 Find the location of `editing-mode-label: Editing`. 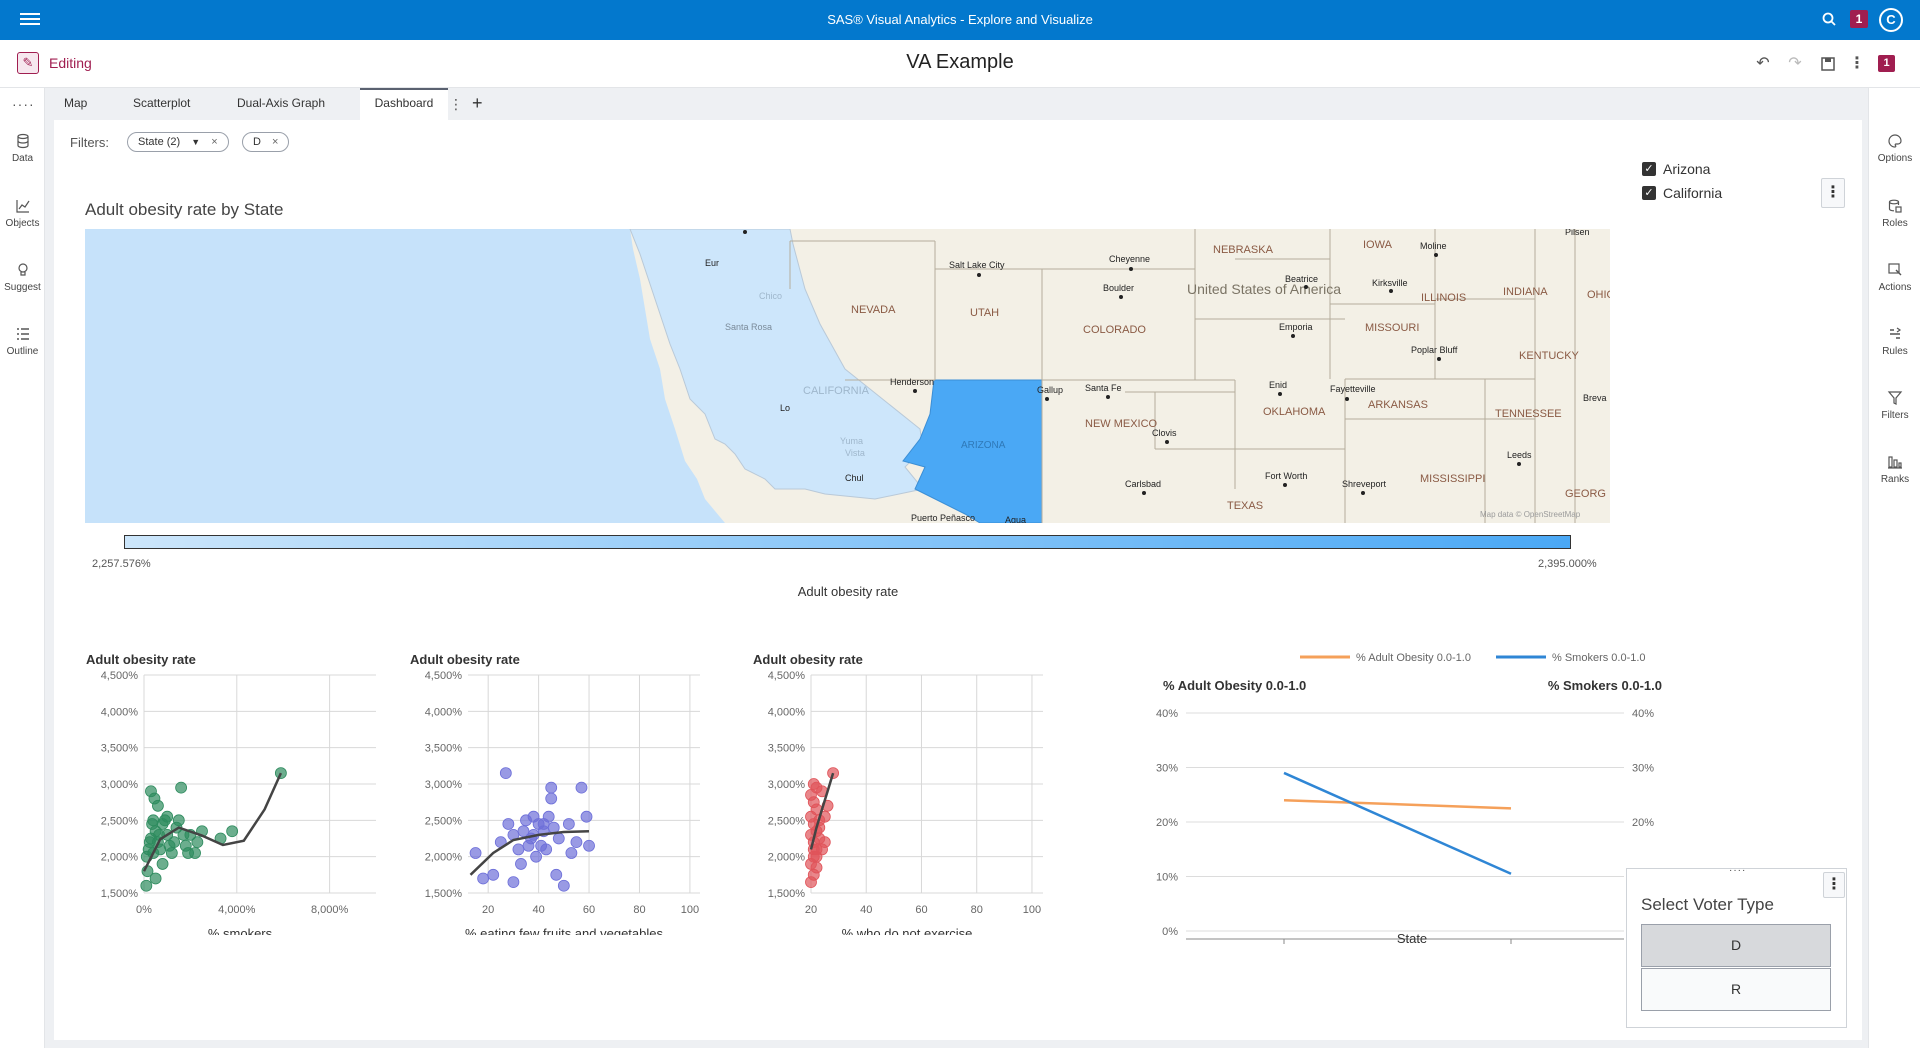

editing-mode-label: Editing is located at coordinates (70, 63).